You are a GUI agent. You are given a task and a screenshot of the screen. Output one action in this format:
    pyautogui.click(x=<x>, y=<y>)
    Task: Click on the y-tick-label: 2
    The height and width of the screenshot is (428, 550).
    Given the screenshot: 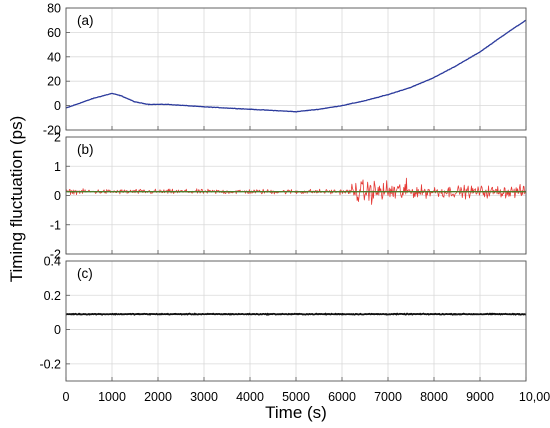 What is the action you would take?
    pyautogui.click(x=57, y=138)
    